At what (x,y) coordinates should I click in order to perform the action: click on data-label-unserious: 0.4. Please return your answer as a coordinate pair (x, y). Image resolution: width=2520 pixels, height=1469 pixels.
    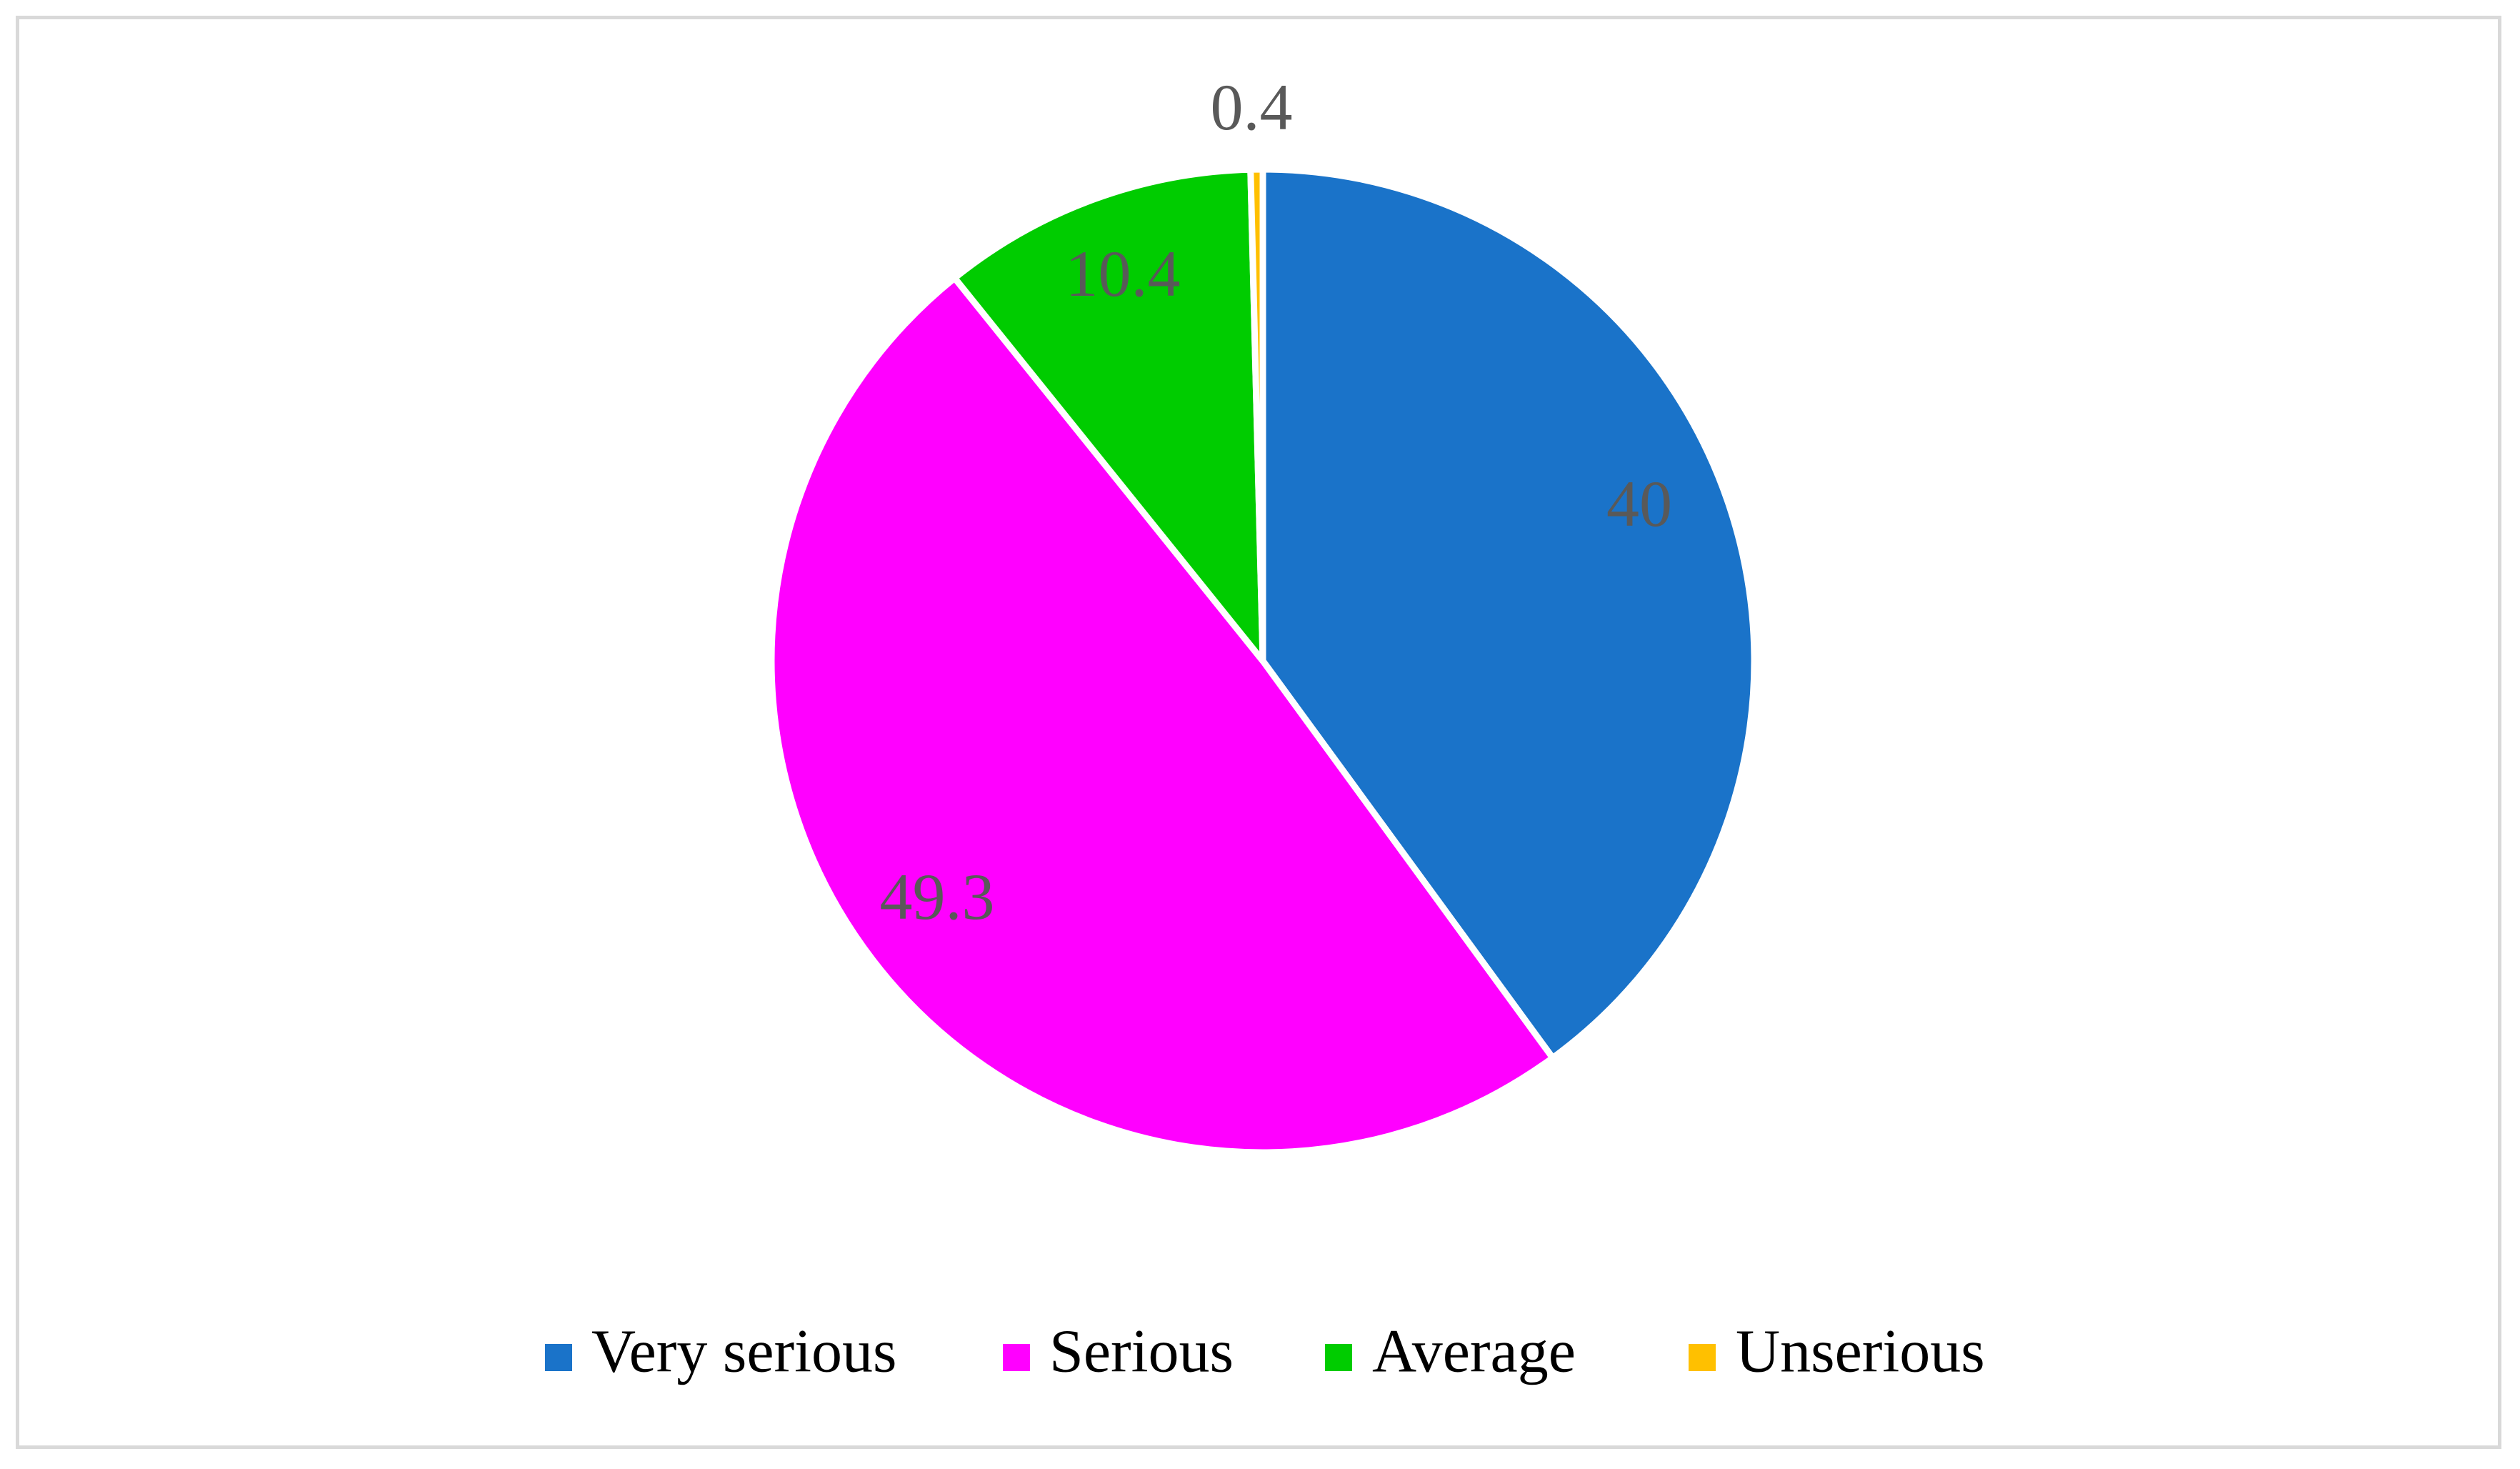
    Looking at the image, I should click on (1252, 108).